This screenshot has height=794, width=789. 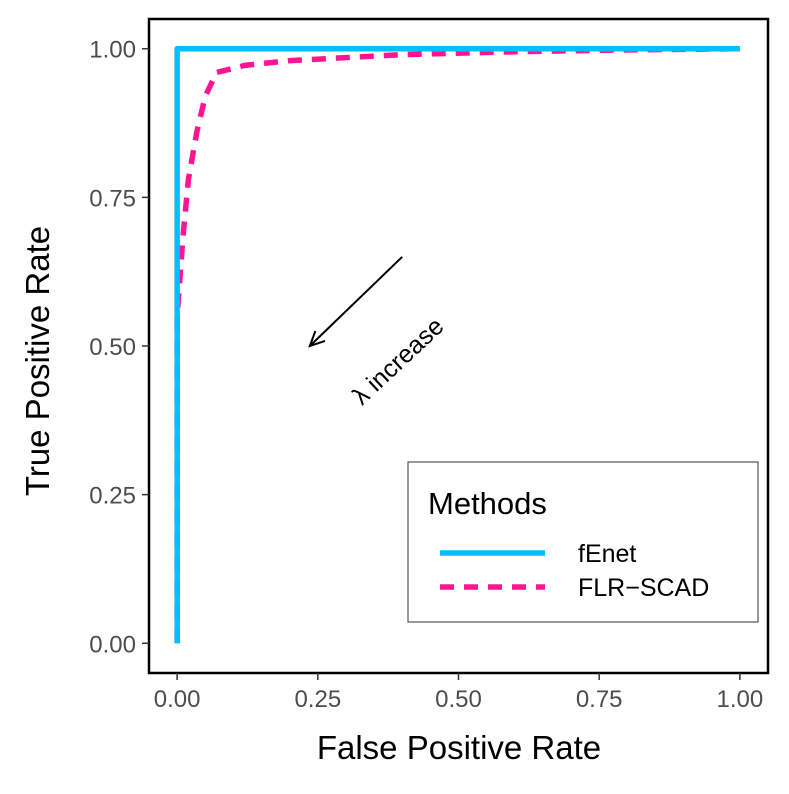 What do you see at coordinates (112, 347) in the screenshot?
I see `y-tick-label: 0.50` at bounding box center [112, 347].